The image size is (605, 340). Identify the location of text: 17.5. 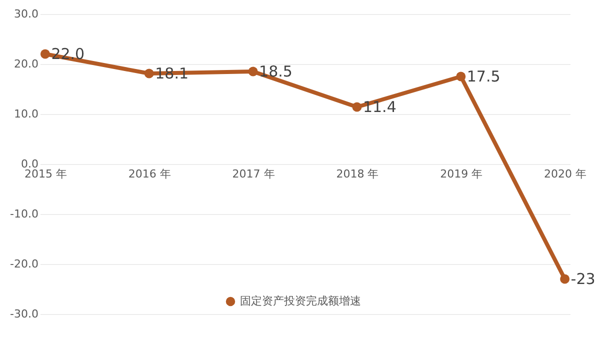
(483, 77).